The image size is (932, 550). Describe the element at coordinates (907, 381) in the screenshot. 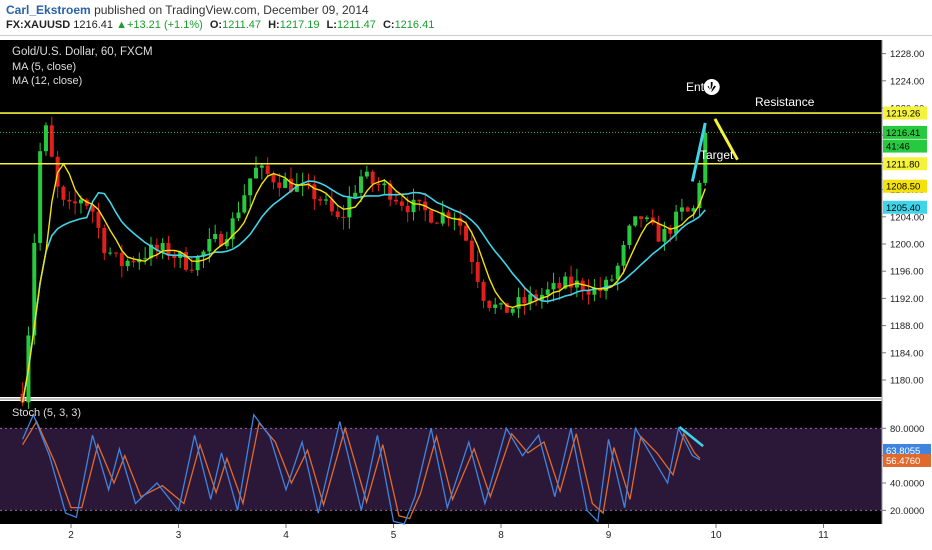

I see `price-tick-label: 1180.00` at that location.